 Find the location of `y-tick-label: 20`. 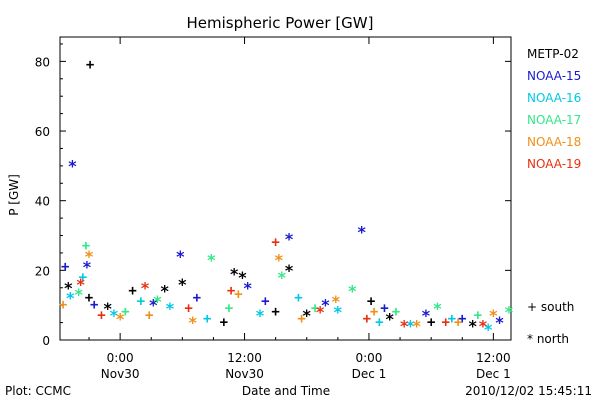

y-tick-label: 20 is located at coordinates (42, 271).